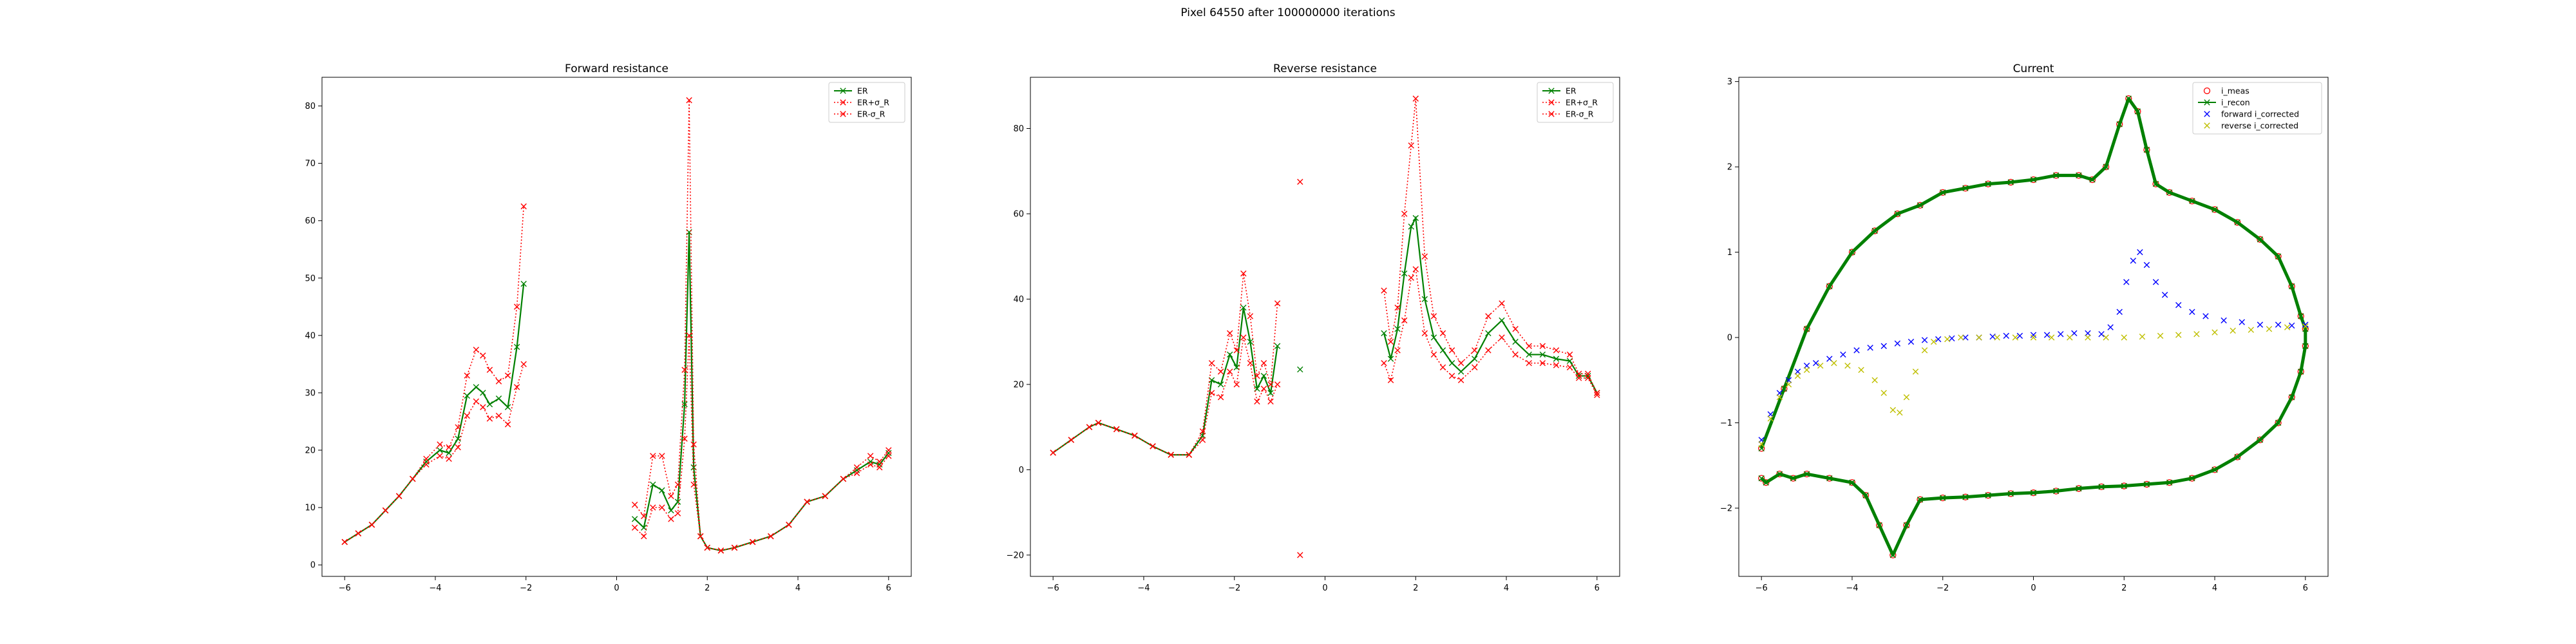 This screenshot has width=2576, height=644. Describe the element at coordinates (1288, 12) in the screenshot. I see `figure-title: Pixel 64550 after 100000000 iterations` at that location.